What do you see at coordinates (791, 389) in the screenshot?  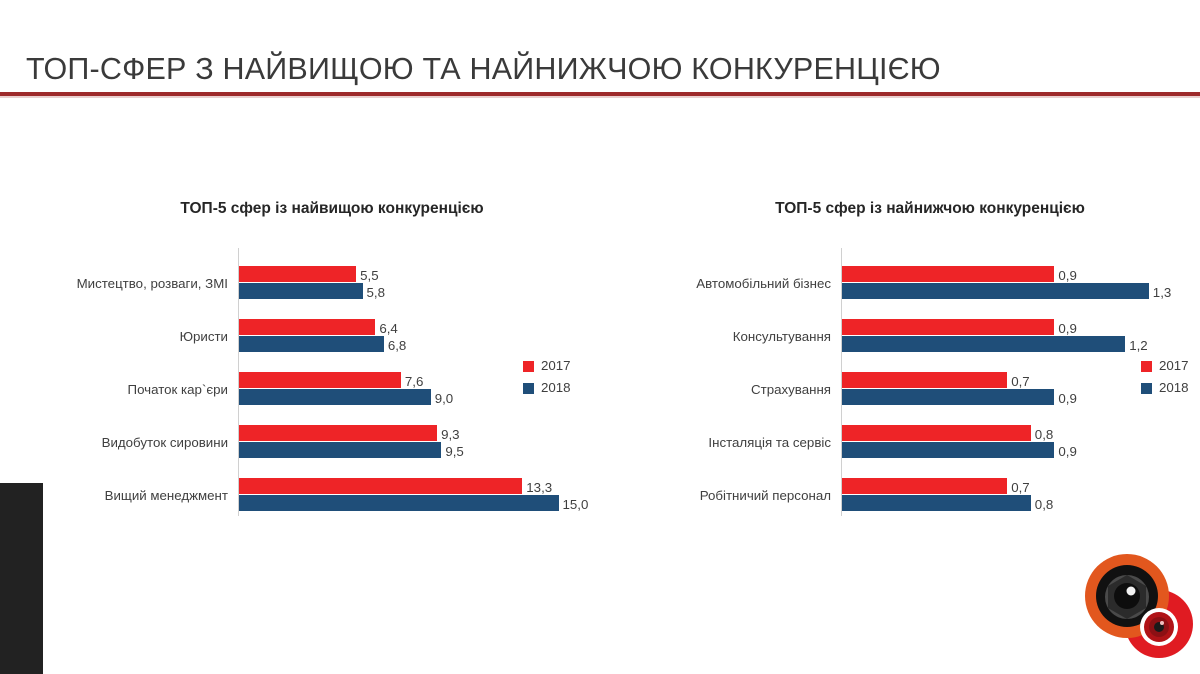 I see `category-label: Страхування` at bounding box center [791, 389].